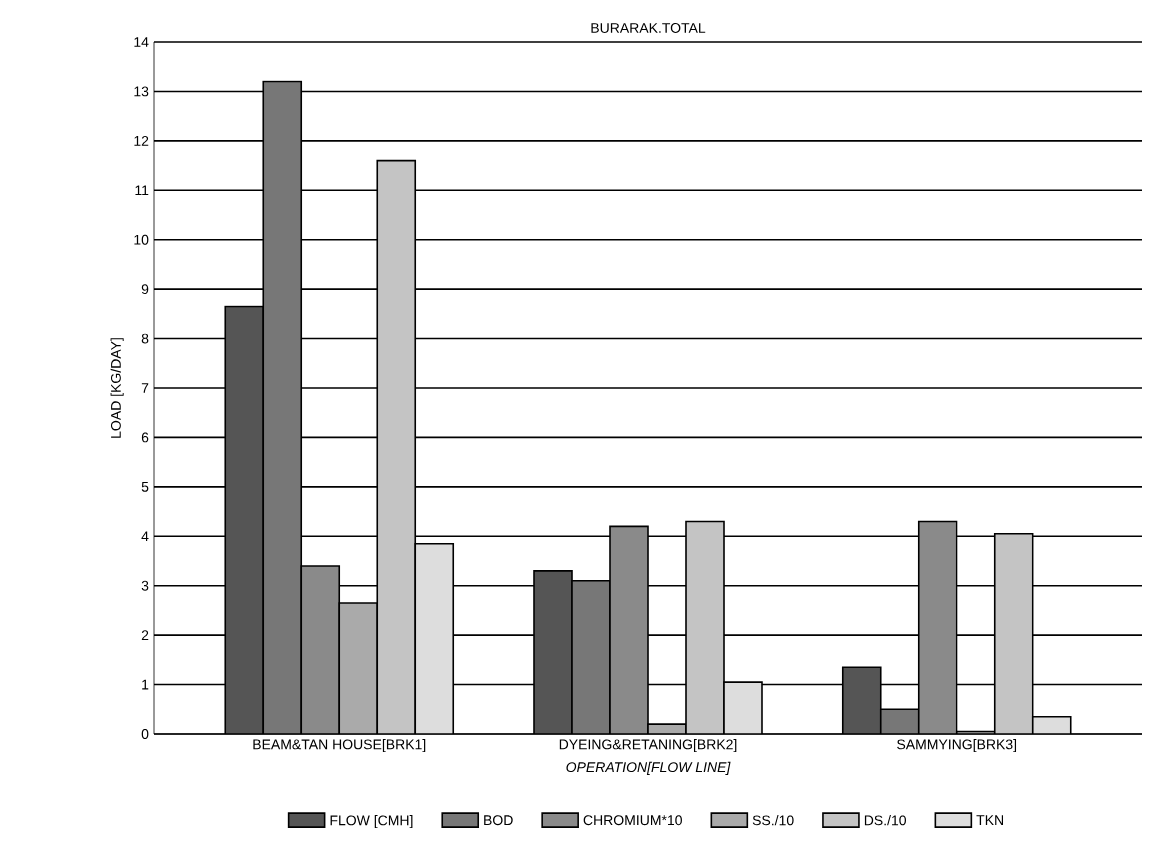 Image resolution: width=1164 pixels, height=858 pixels. I want to click on legend-label: DS./10, so click(885, 820).